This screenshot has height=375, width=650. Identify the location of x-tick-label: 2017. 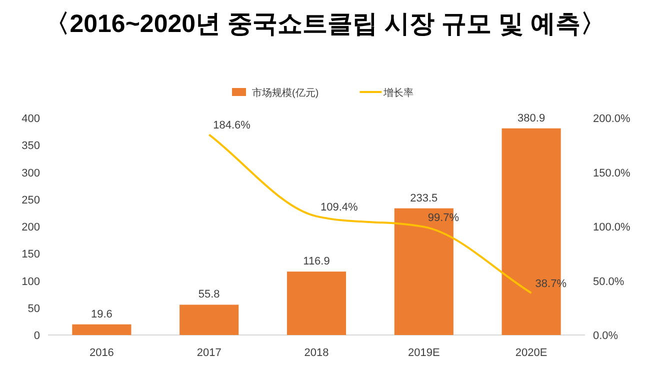
(209, 353).